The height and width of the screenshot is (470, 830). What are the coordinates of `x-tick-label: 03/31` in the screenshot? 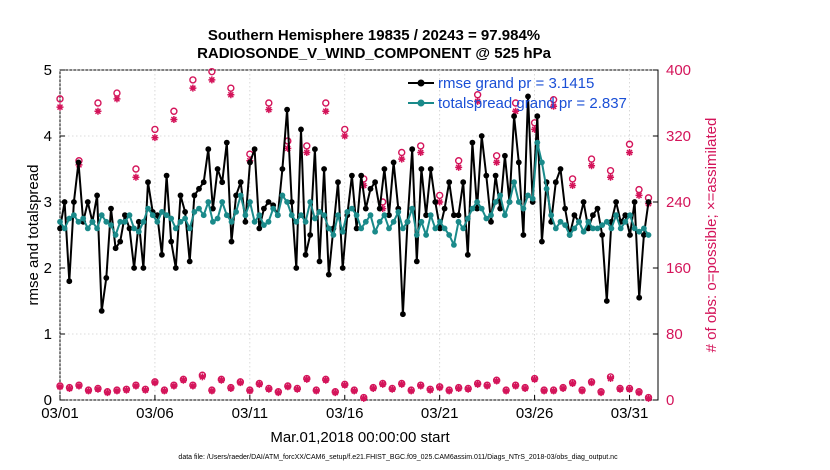 It's located at (630, 413).